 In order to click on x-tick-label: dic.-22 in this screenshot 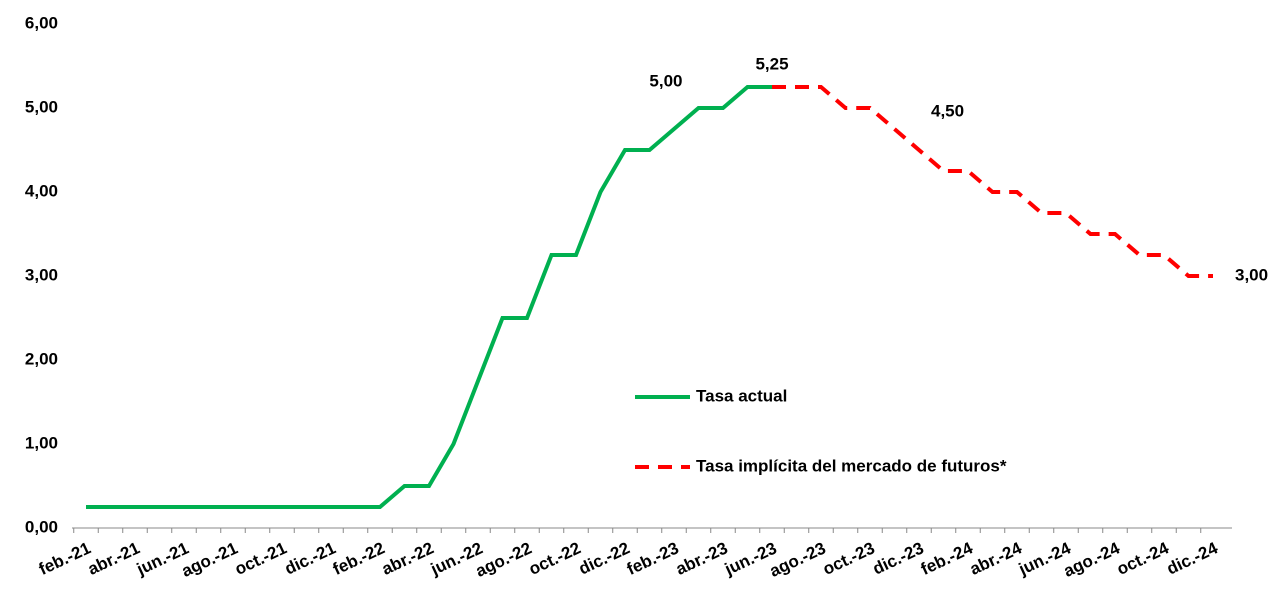, I will do `click(604, 558)`.